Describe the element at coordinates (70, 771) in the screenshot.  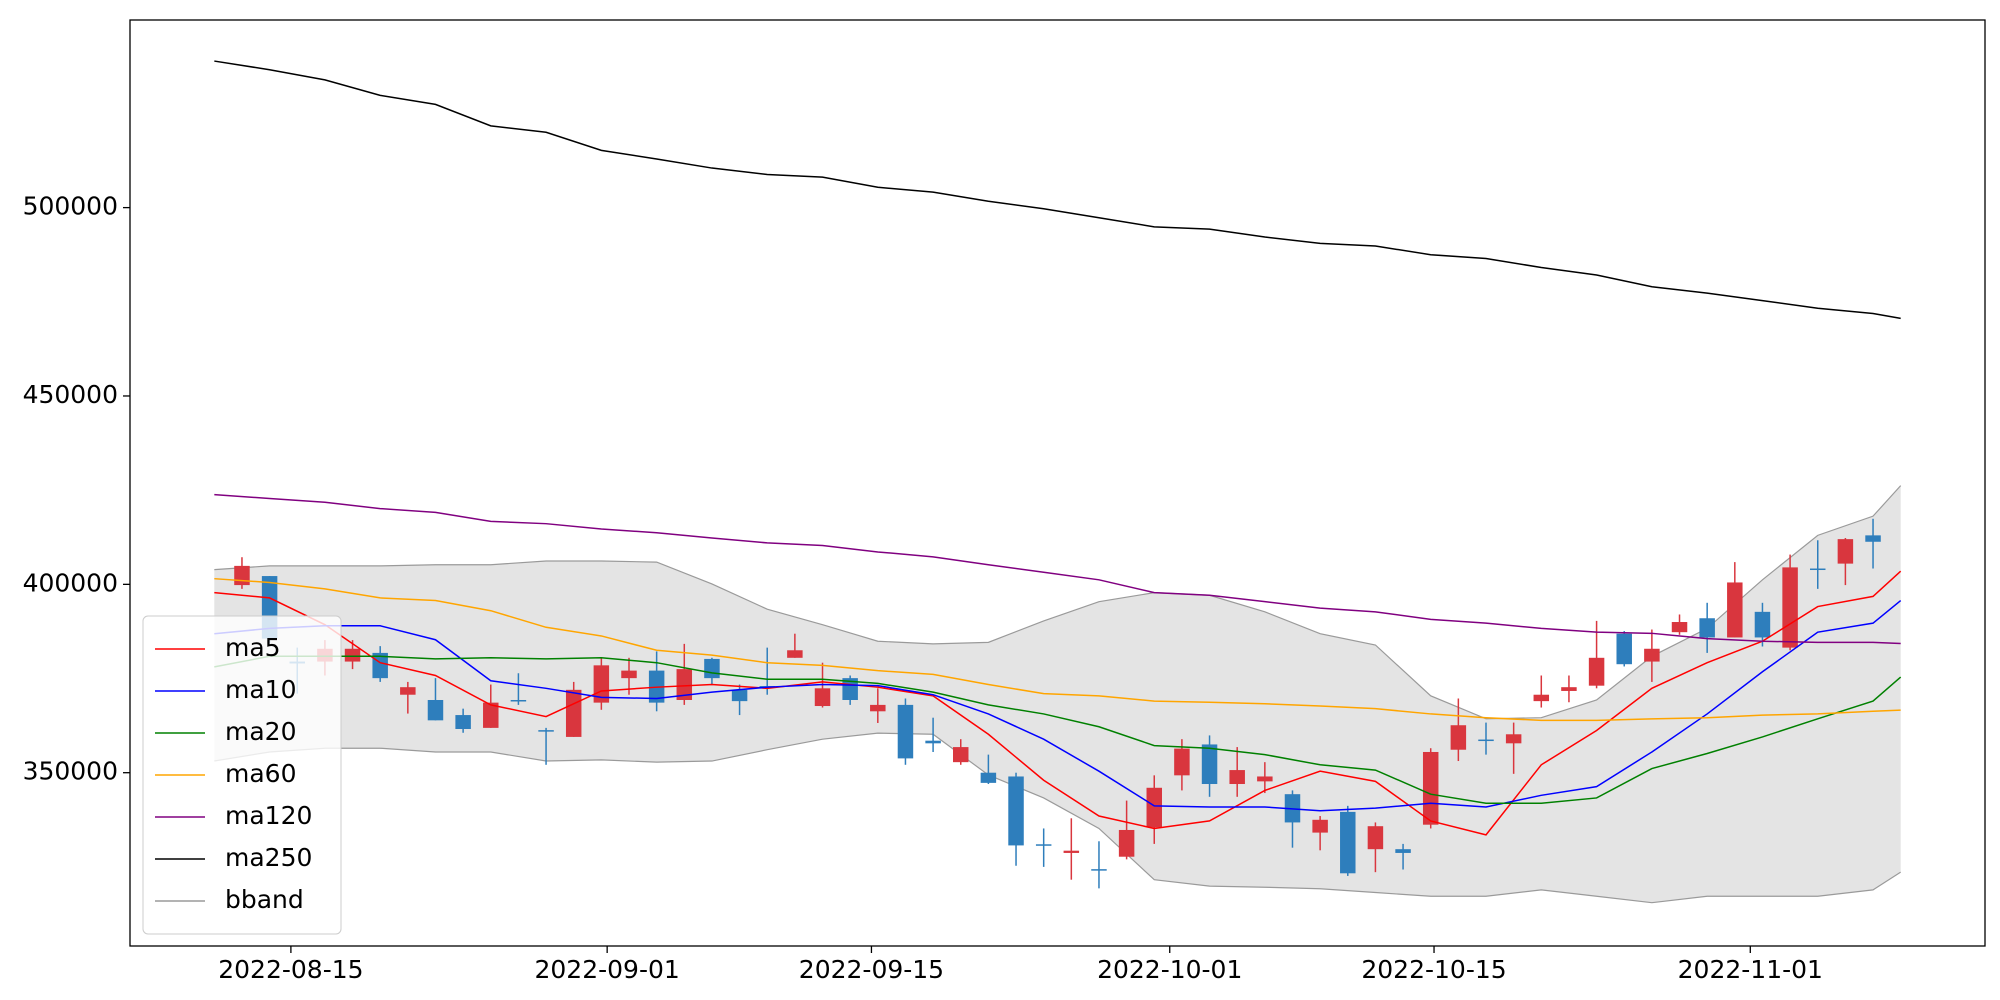
I see `y-tick-label: 350000` at that location.